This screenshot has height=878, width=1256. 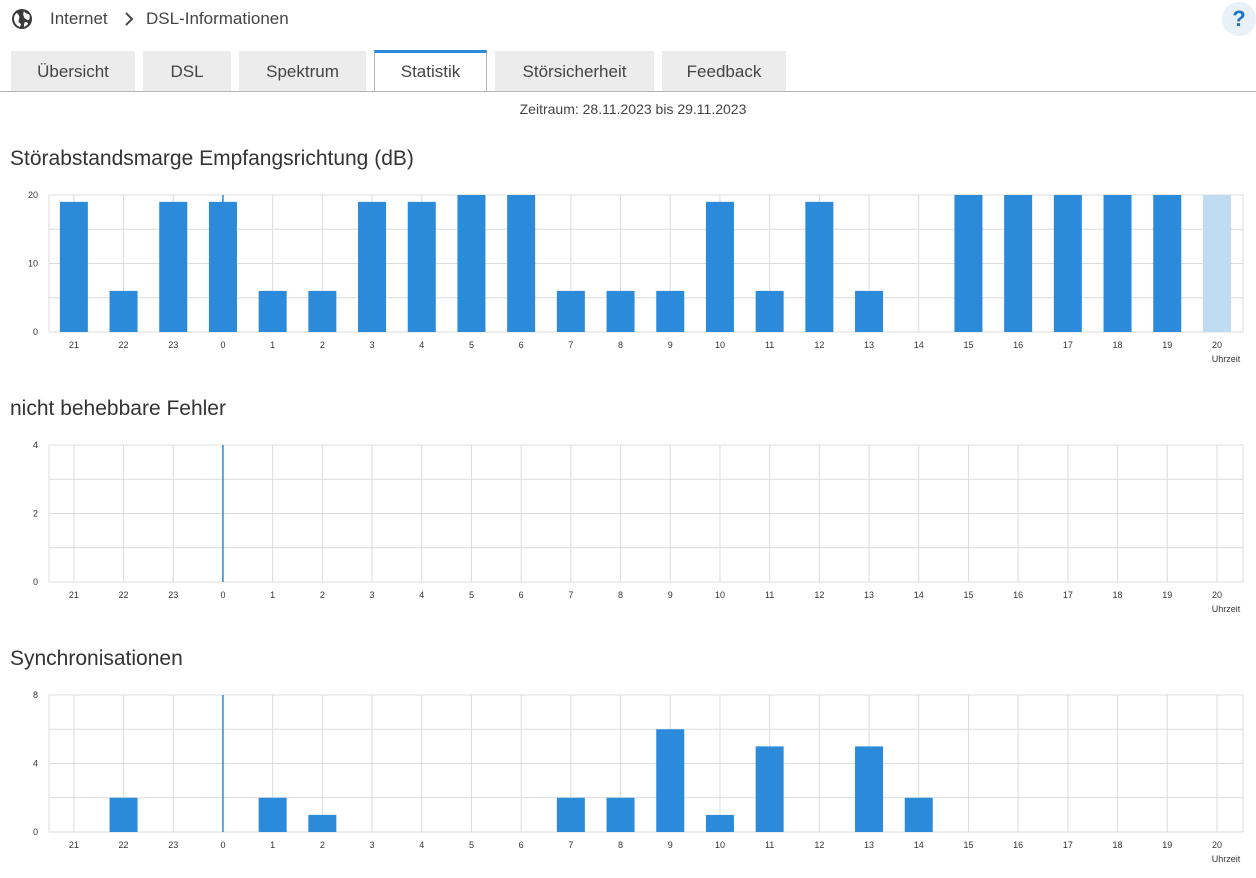 What do you see at coordinates (1226, 359) in the screenshot?
I see `x-axis-label: Uhrzeit` at bounding box center [1226, 359].